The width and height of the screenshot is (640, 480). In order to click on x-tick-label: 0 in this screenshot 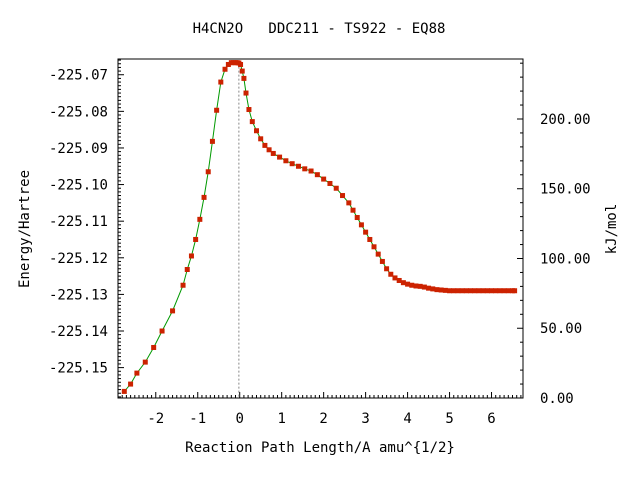, I will do `click(239, 419)`.